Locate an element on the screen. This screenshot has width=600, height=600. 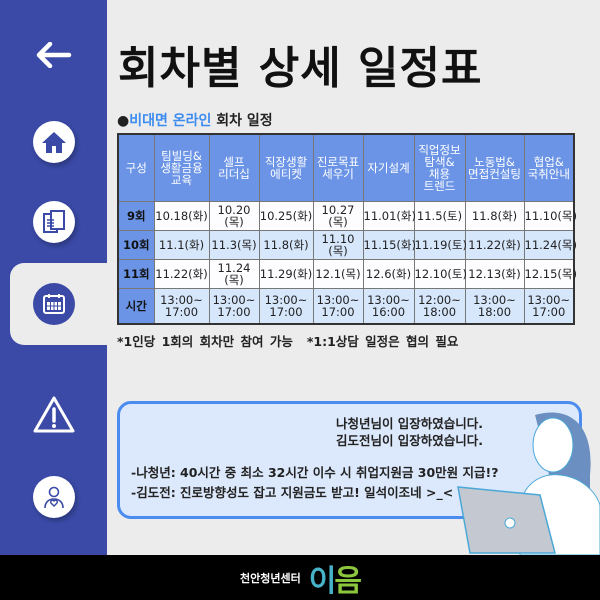
column-header: 진로목표 세우기 is located at coordinates (338, 167).